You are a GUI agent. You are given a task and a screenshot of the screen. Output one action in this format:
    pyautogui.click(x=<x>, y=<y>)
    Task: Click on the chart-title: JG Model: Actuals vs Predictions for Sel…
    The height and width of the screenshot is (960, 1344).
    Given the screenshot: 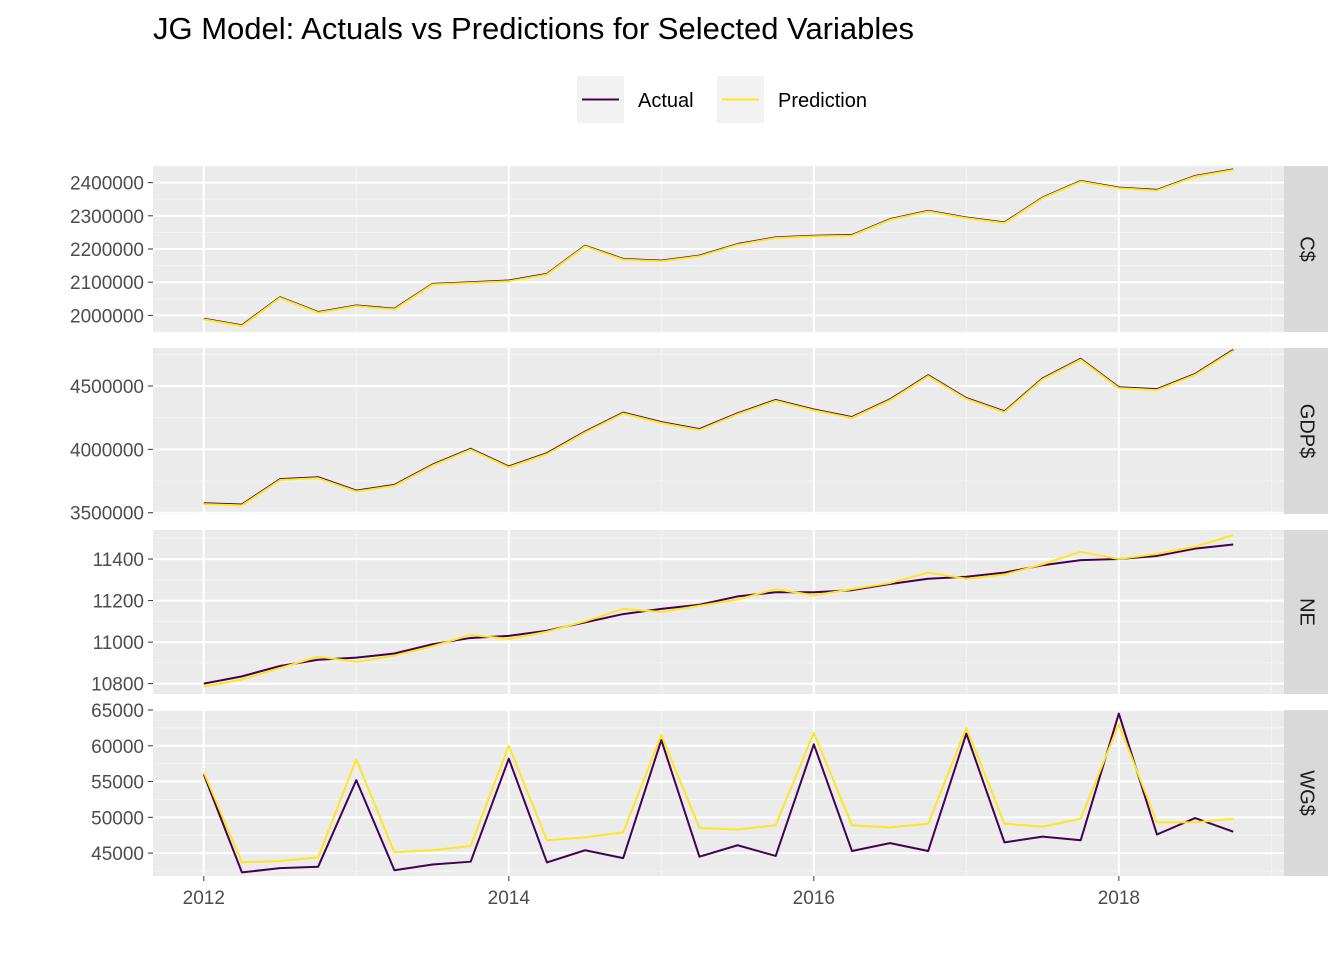 What is the action you would take?
    pyautogui.click(x=533, y=28)
    